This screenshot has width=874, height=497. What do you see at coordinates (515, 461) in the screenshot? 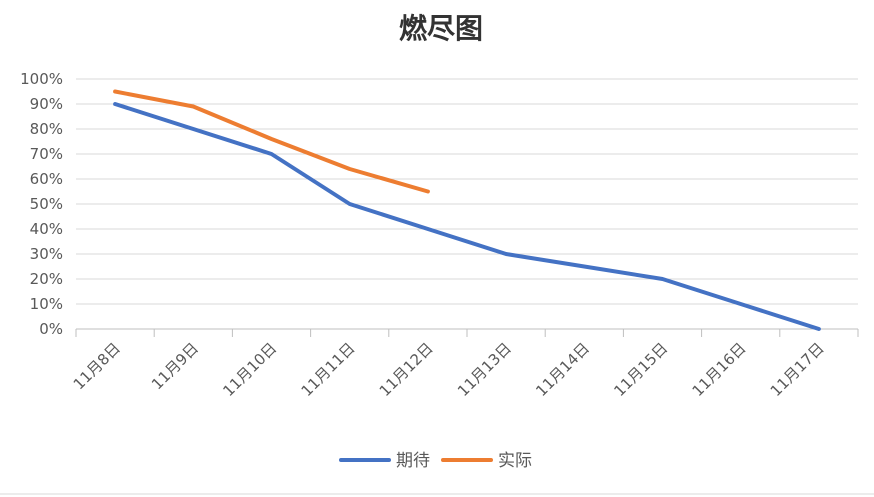
I see `legend-label-2: 实际` at bounding box center [515, 461].